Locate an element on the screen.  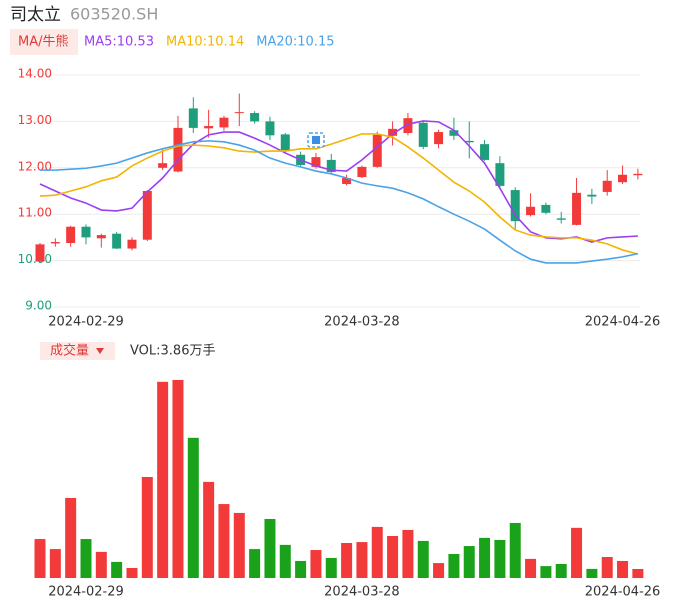
stock-name: 司太立 is located at coordinates (35, 15).